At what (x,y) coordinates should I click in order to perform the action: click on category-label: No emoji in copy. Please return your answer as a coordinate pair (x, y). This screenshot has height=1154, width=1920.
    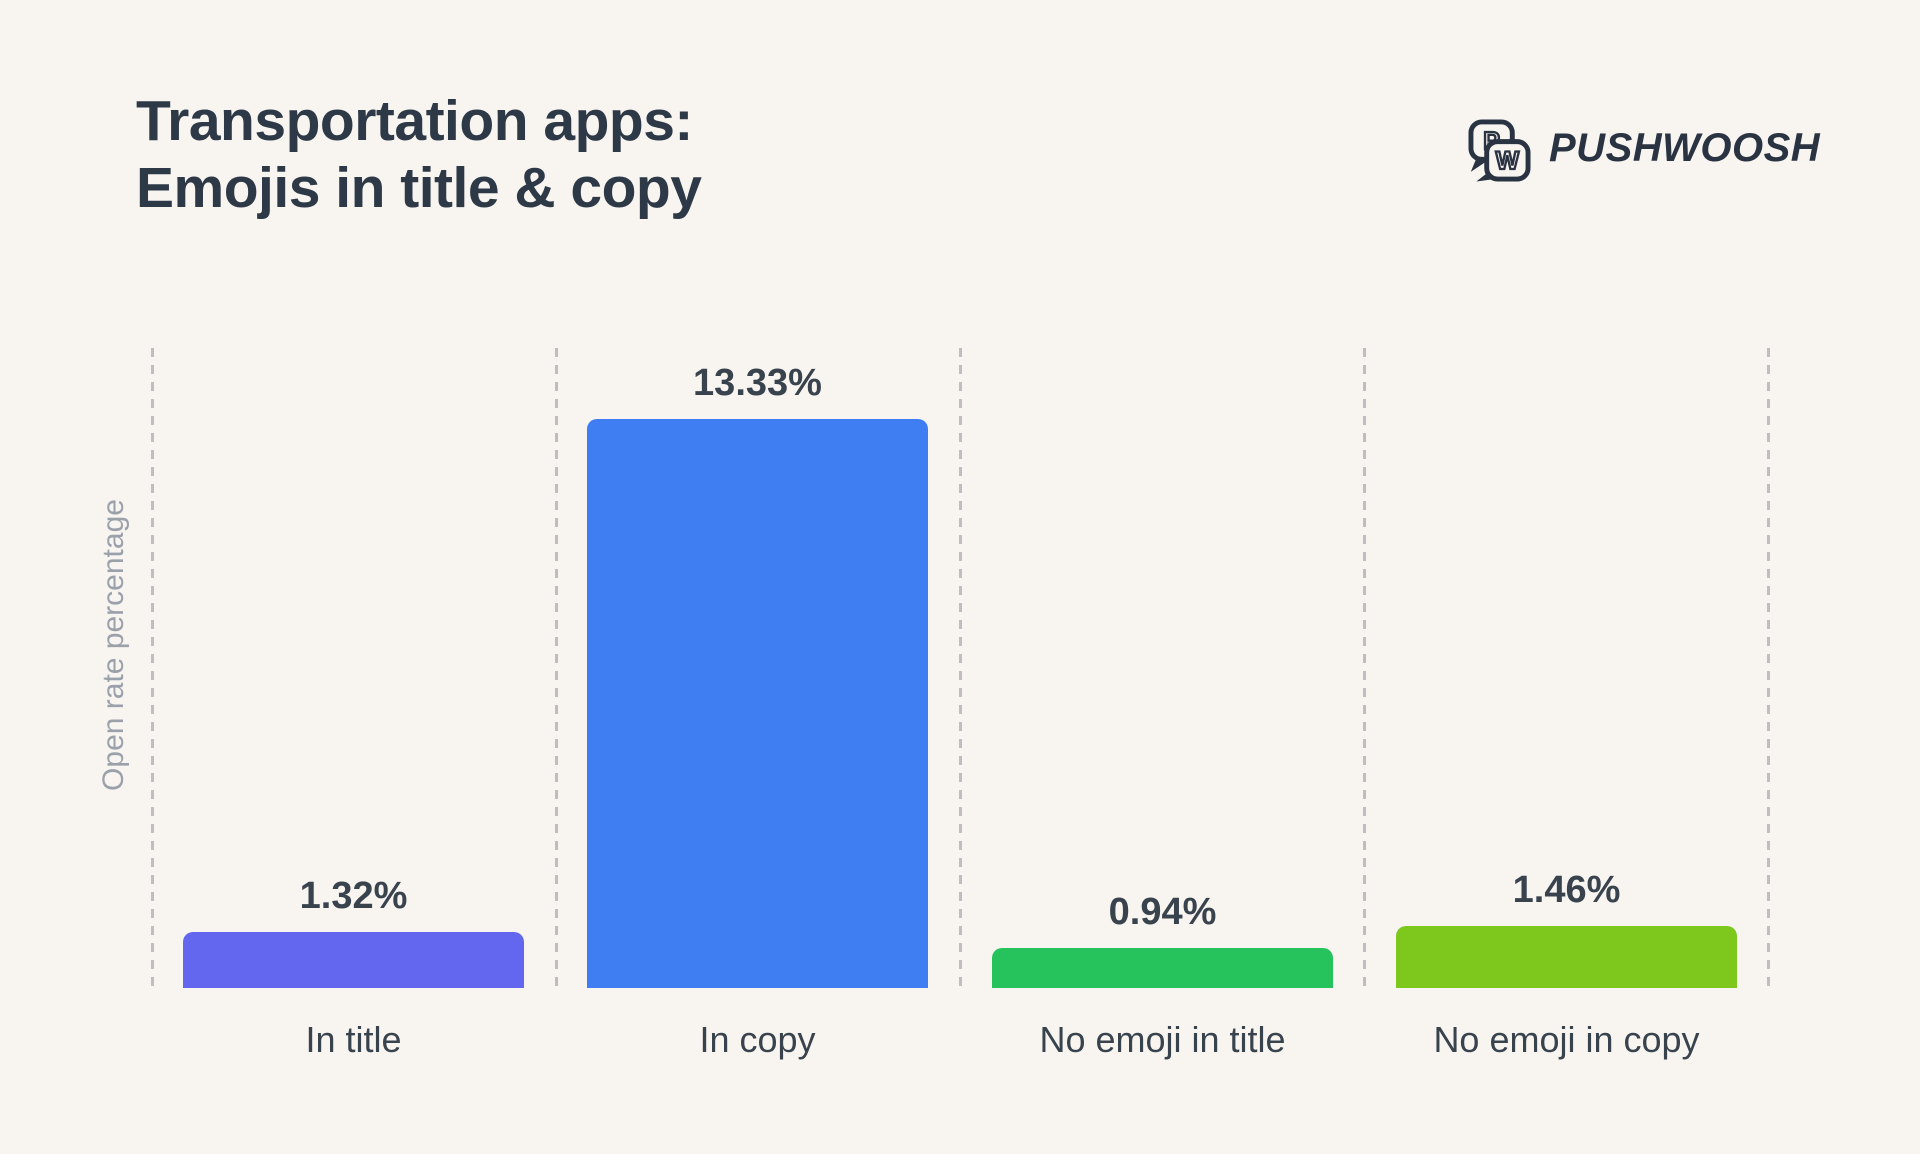
    Looking at the image, I should click on (1566, 1039).